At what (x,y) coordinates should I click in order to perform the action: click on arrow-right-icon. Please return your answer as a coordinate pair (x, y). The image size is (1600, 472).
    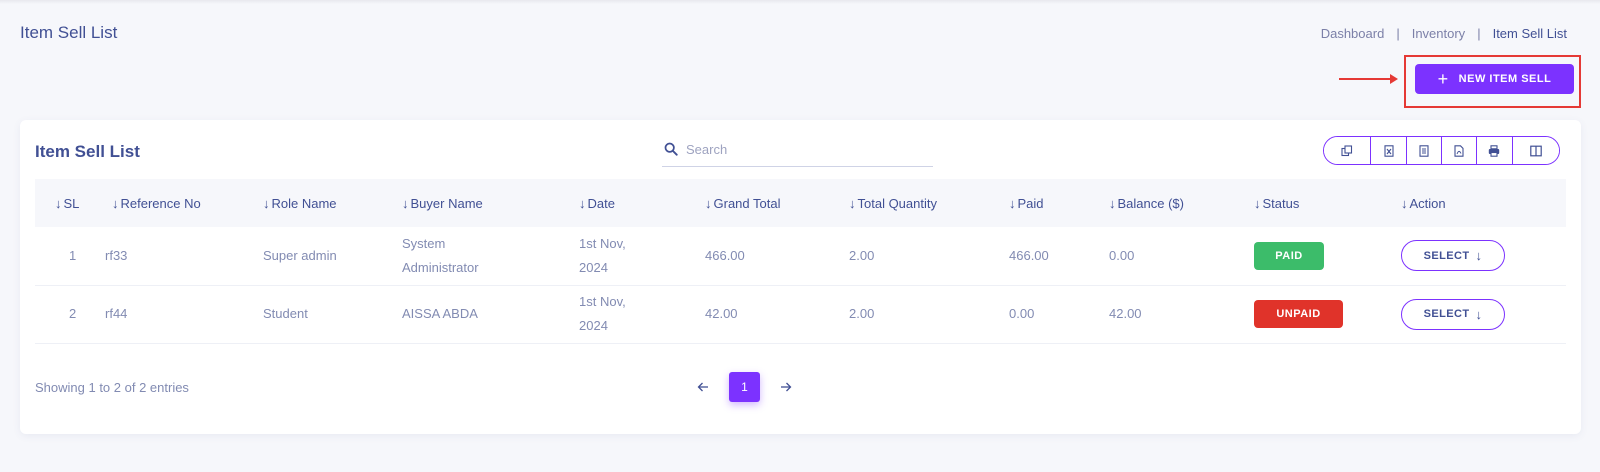
    Looking at the image, I should click on (786, 387).